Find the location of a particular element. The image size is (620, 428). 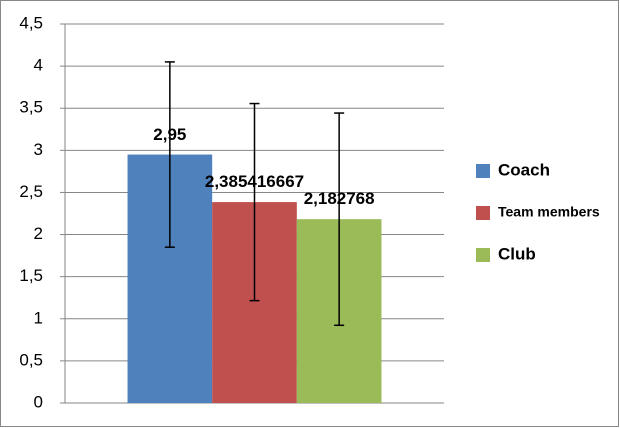

legend-label: Coach is located at coordinates (524, 169).